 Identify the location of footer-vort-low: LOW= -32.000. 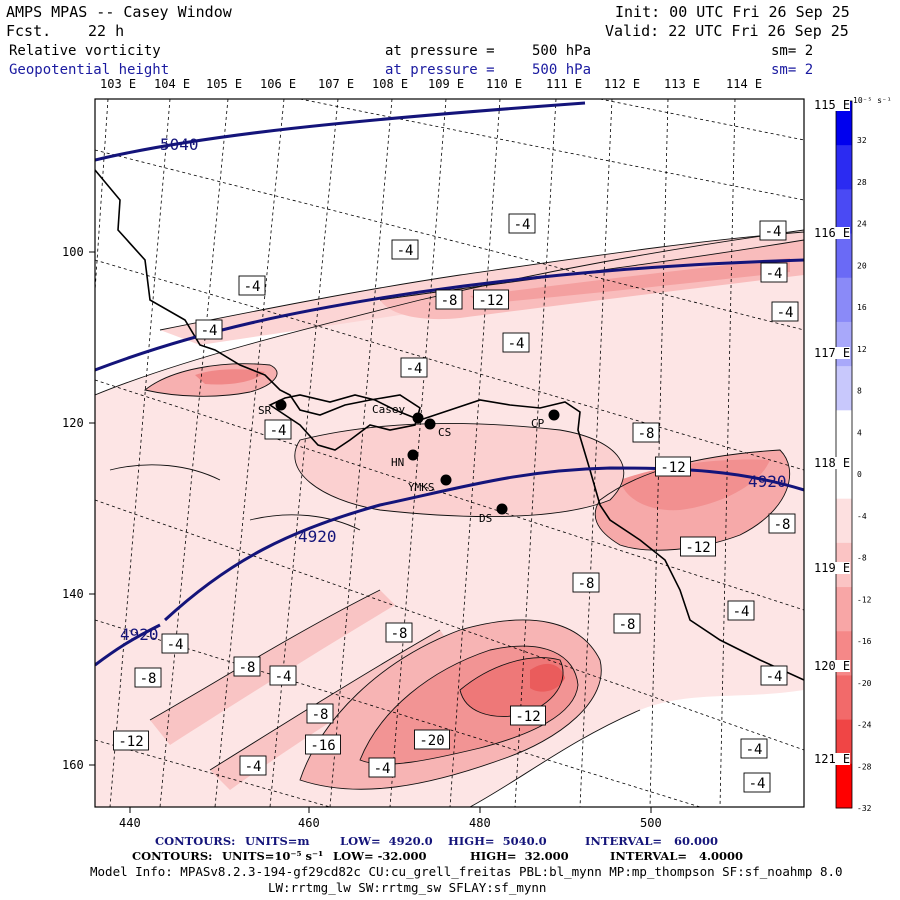
(380, 856).